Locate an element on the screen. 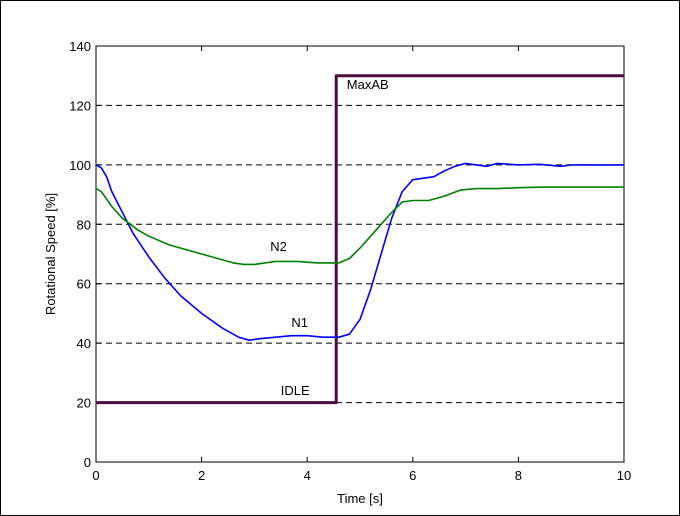 The width and height of the screenshot is (680, 516). annotation-n2: N2 is located at coordinates (278, 246).